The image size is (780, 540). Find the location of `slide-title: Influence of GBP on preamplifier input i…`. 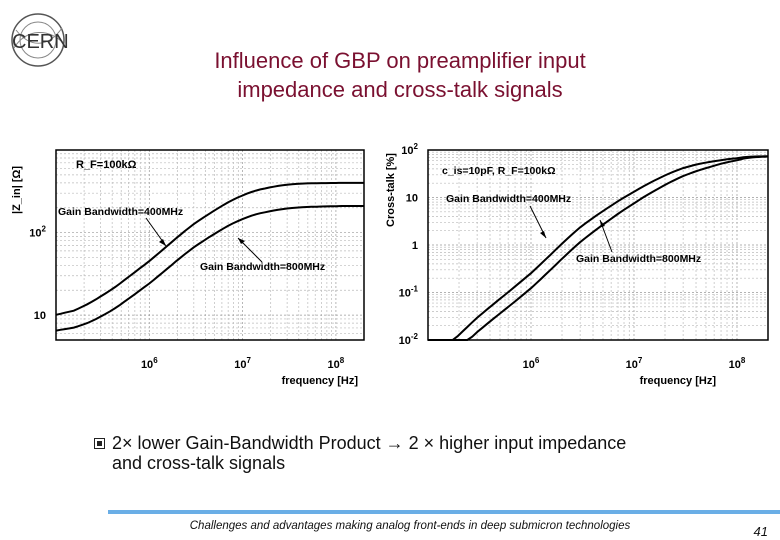

slide-title: Influence of GBP on preamplifier input i… is located at coordinates (400, 75).